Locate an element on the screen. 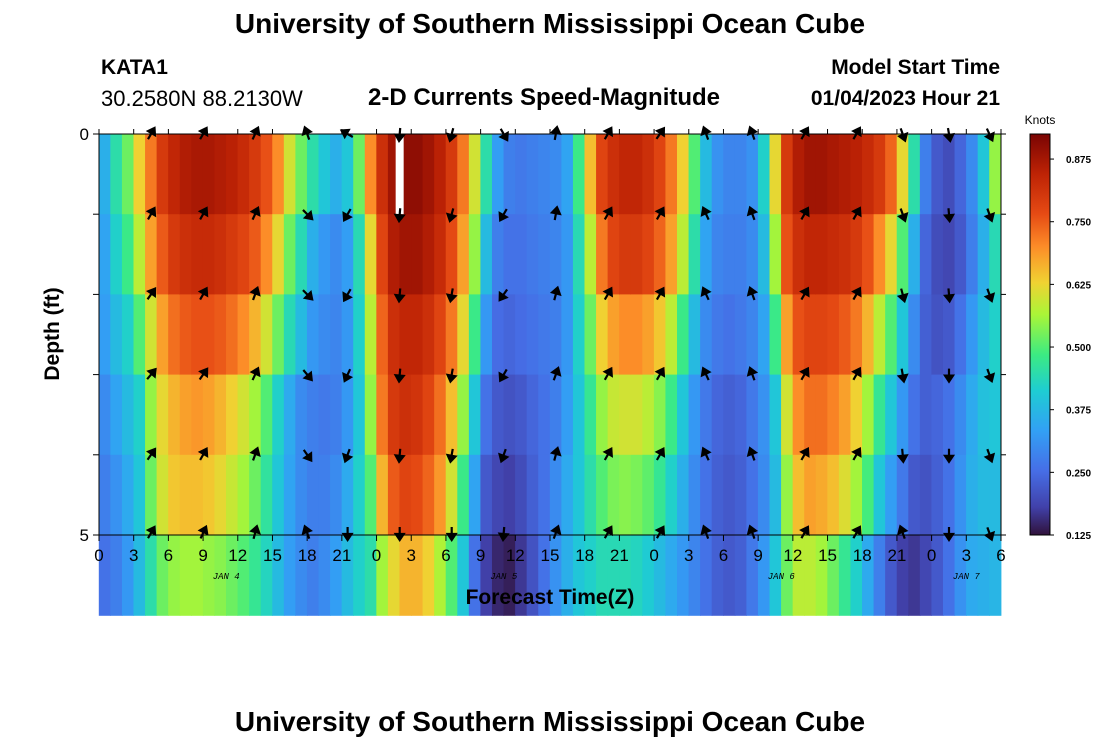 The width and height of the screenshot is (1100, 750). y-tick-label: 5 is located at coordinates (84, 535).